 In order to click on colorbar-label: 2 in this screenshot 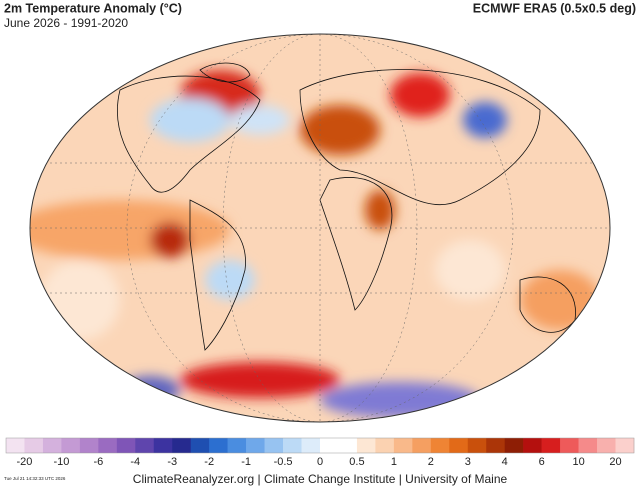, I will do `click(431, 462)`.